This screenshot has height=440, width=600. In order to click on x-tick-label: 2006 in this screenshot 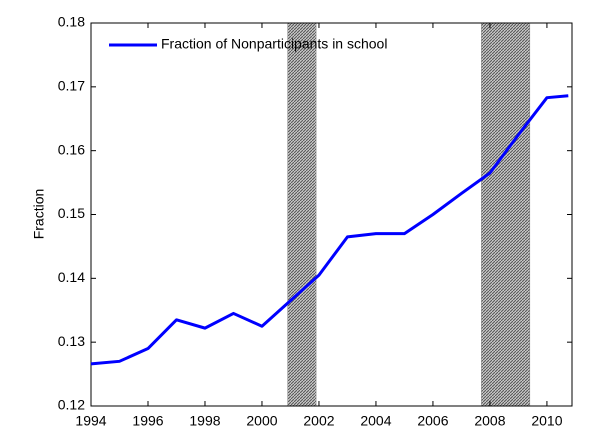, I will do `click(432, 421)`.